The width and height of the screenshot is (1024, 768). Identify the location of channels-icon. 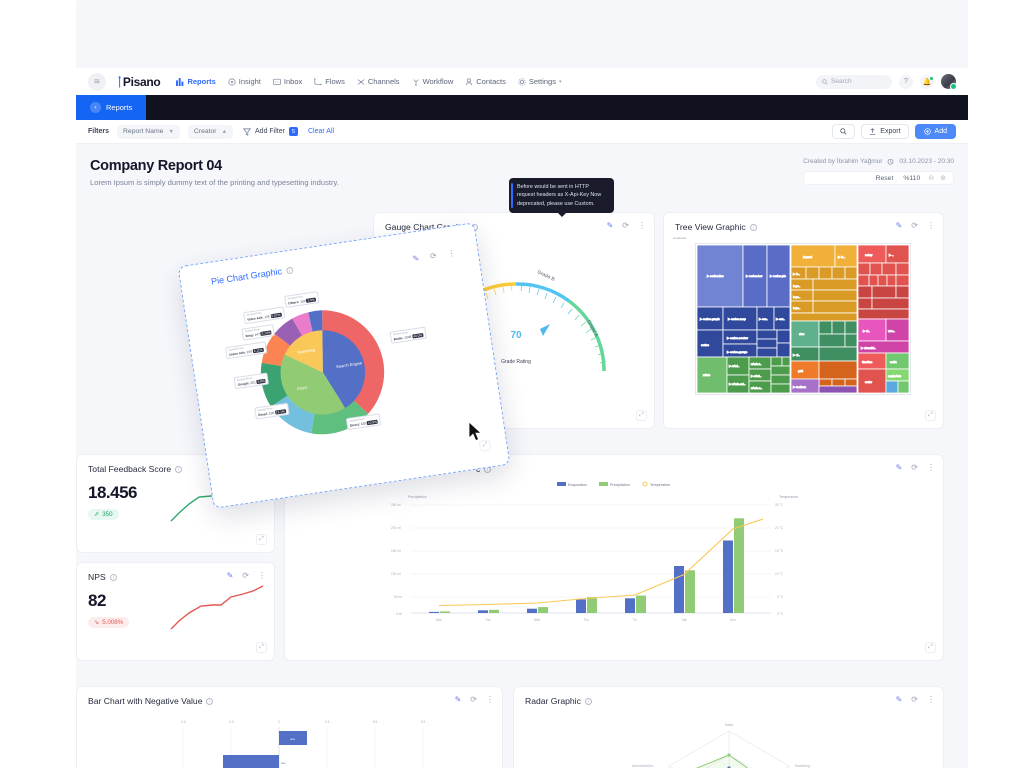
(361, 81).